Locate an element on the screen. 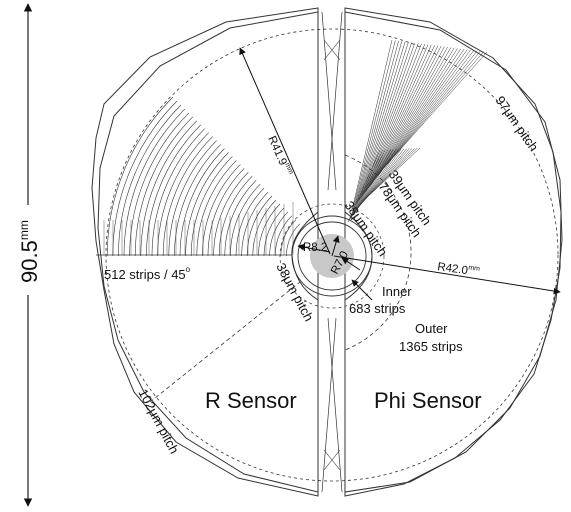 Image resolution: width=571 pixels, height=512 pixels. dimension-label: 90.5mm is located at coordinates (29, 251).